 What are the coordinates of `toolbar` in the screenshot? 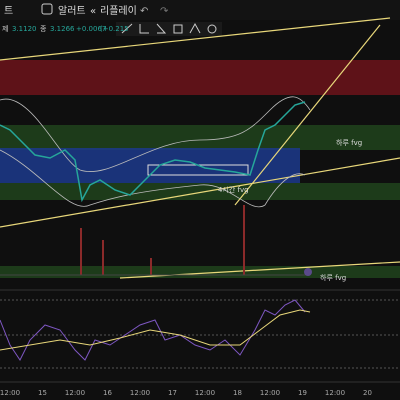 It's located at (200, 10).